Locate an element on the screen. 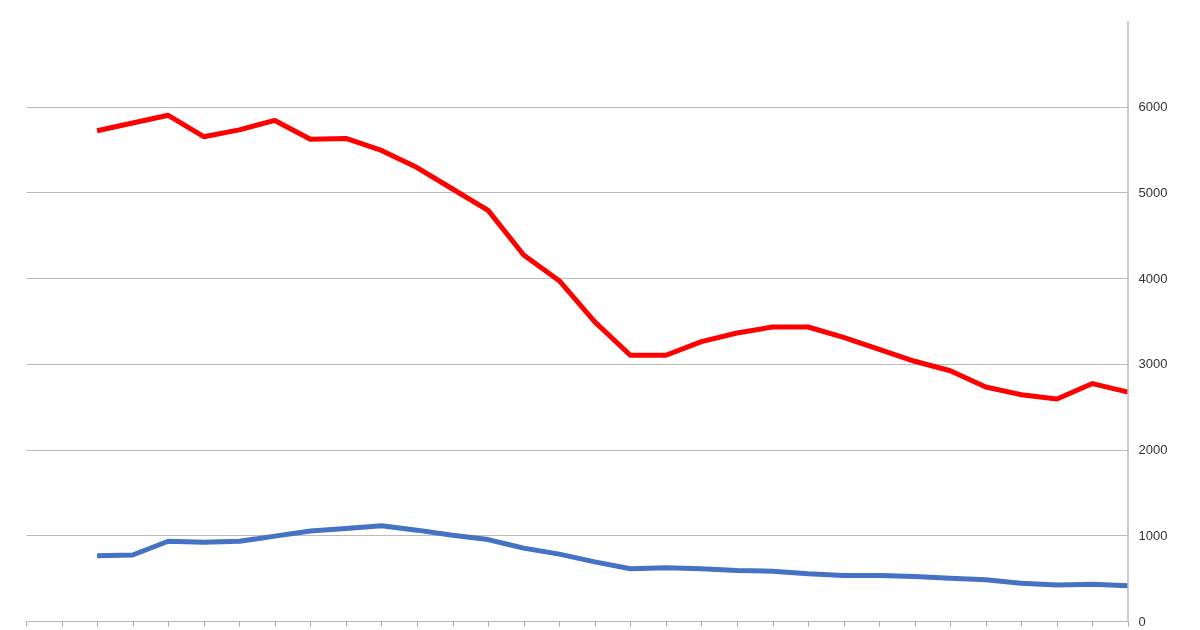 The height and width of the screenshot is (630, 1200). y-tick-label: 5000 is located at coordinates (1153, 192).